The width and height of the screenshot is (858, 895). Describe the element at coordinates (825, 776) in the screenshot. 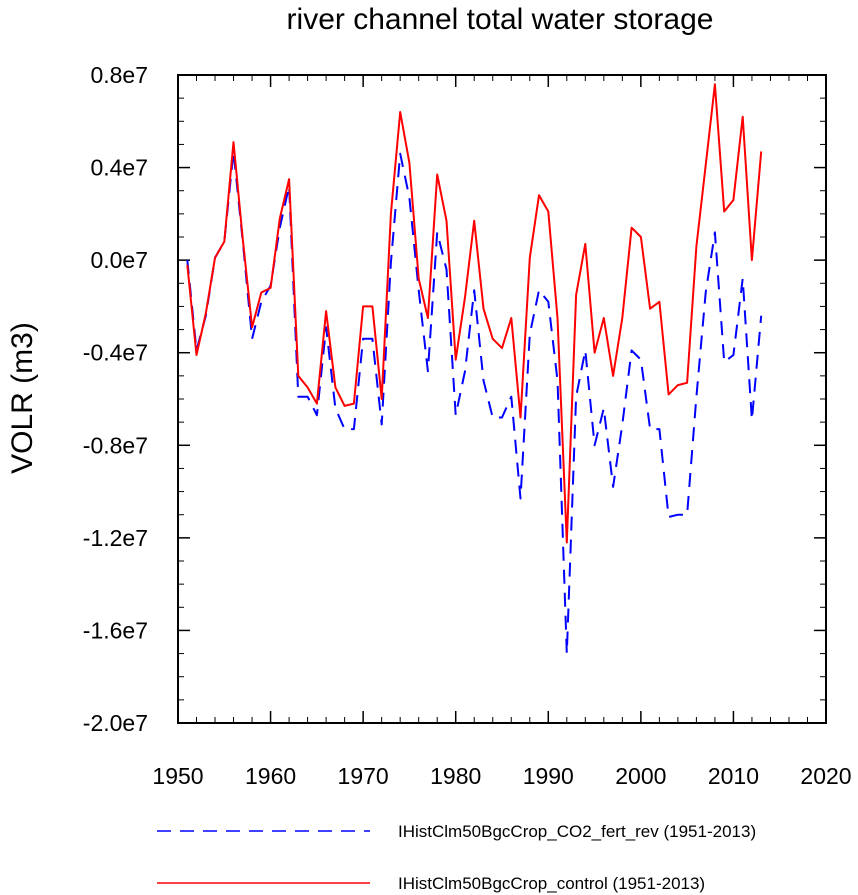

I see `x-tick-label: 2020` at that location.